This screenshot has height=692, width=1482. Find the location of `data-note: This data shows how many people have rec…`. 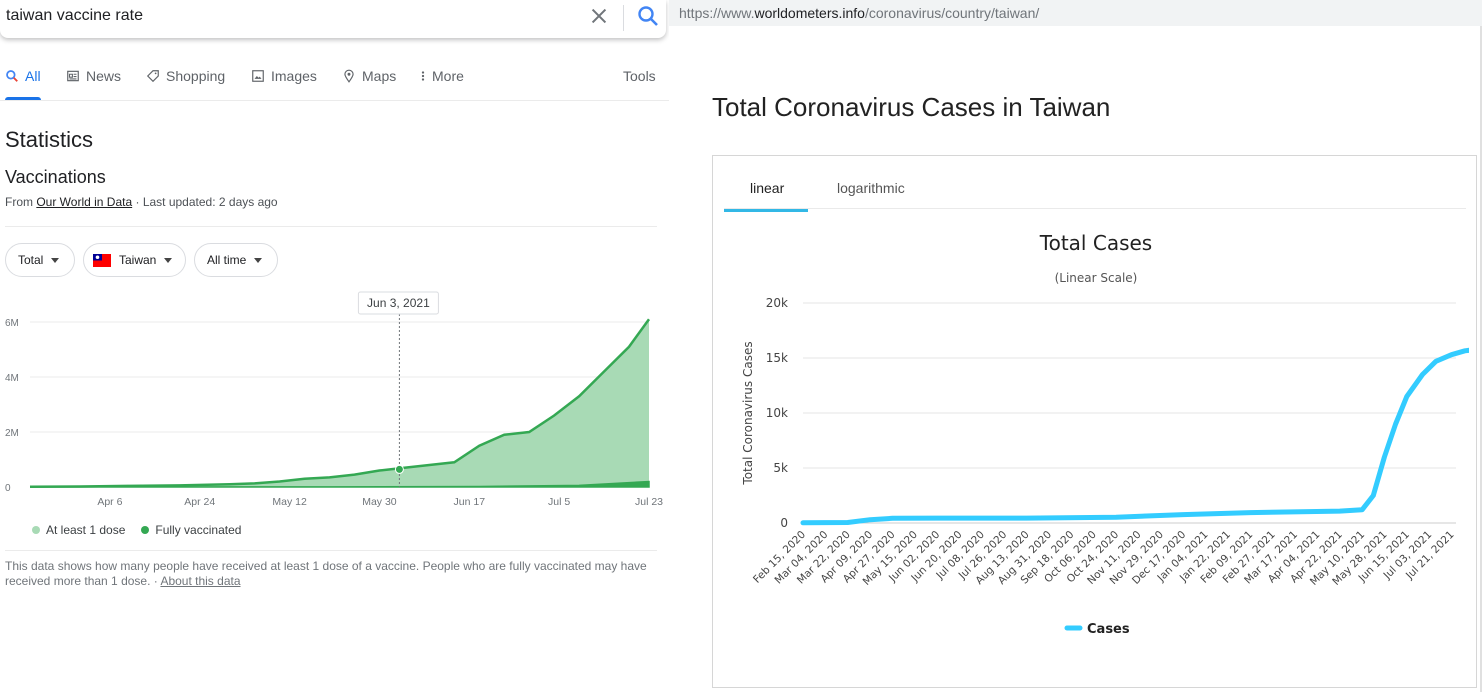

data-note: This data shows how many people have rec… is located at coordinates (335, 574).